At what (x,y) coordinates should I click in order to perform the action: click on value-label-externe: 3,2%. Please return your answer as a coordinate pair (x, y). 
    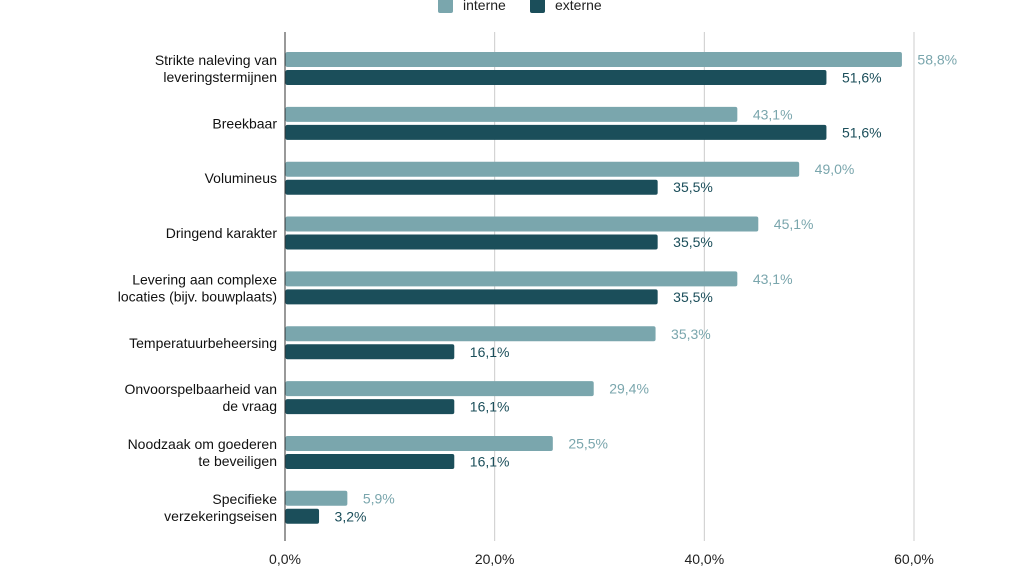
    Looking at the image, I should click on (351, 516).